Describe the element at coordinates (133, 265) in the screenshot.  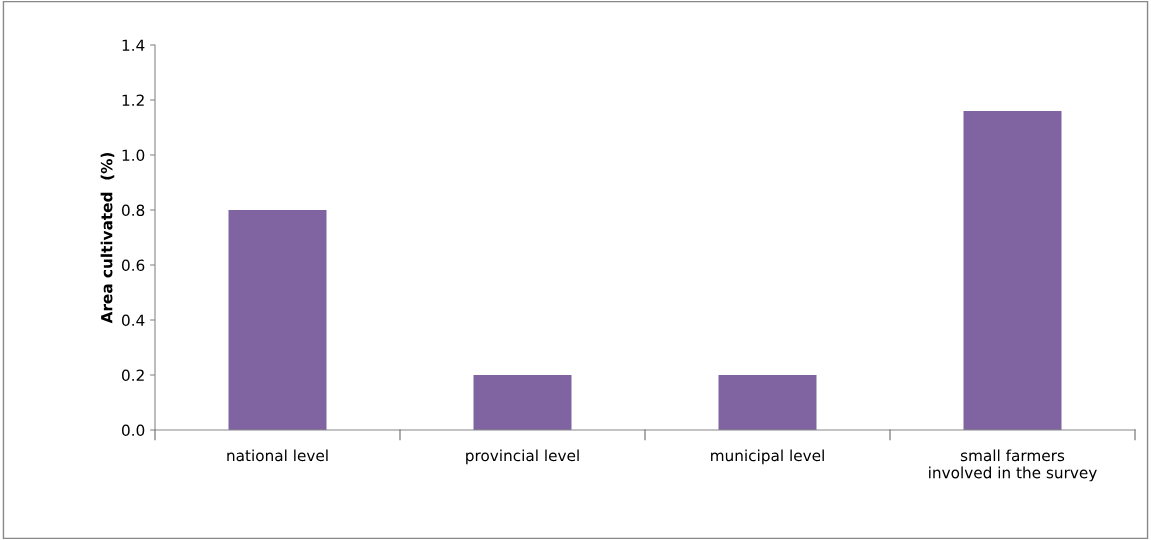
I see `y-tick-label: 0.6` at that location.